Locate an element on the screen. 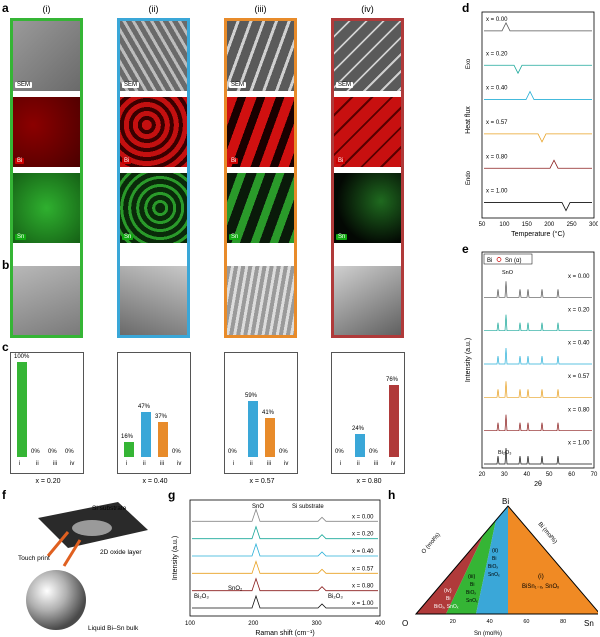 The image size is (600, 637). dsc-xlabel: Temperature (°C) is located at coordinates (538, 234).